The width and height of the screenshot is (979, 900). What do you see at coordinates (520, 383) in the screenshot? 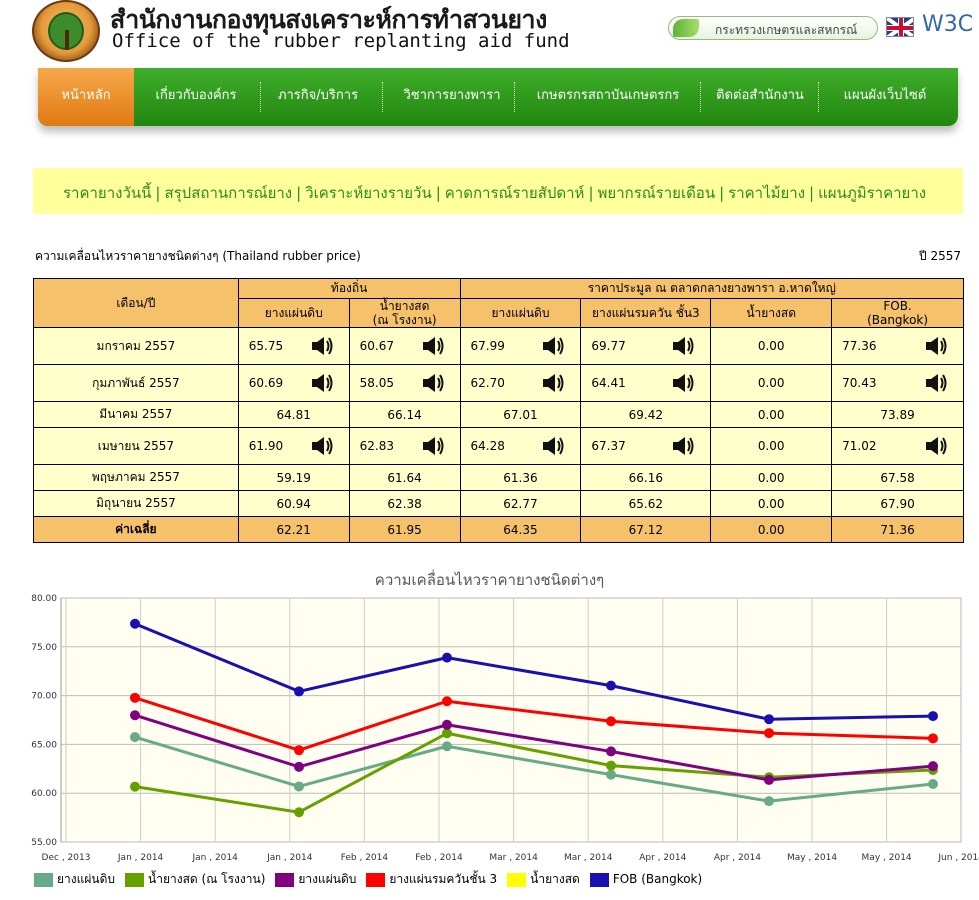
I see `price-cell-with-audio: 62.70` at bounding box center [520, 383].